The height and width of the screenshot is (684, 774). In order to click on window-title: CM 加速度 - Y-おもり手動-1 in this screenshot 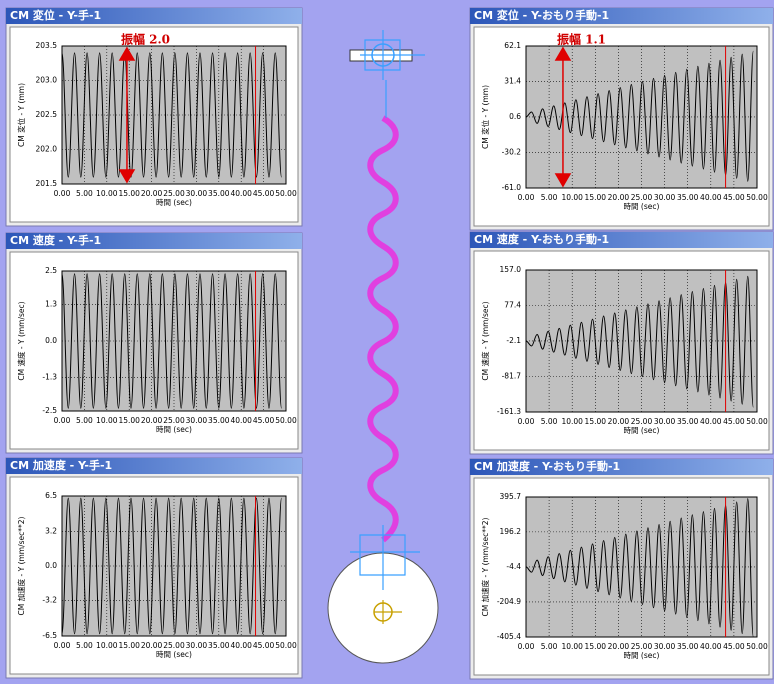, I will do `click(547, 466)`.